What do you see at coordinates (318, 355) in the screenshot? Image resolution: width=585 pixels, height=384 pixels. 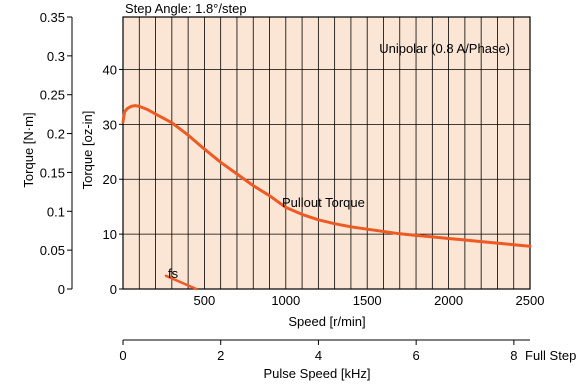 I see `x-tick-label-pulse: 4` at bounding box center [318, 355].